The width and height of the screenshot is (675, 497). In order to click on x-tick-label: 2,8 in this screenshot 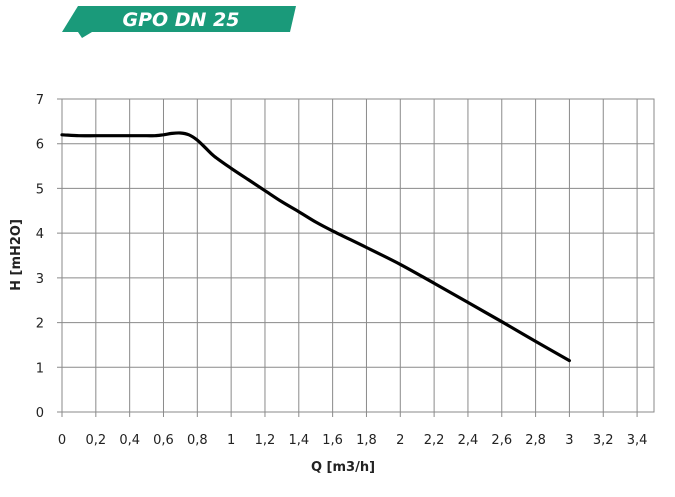, I will do `click(535, 440)`.